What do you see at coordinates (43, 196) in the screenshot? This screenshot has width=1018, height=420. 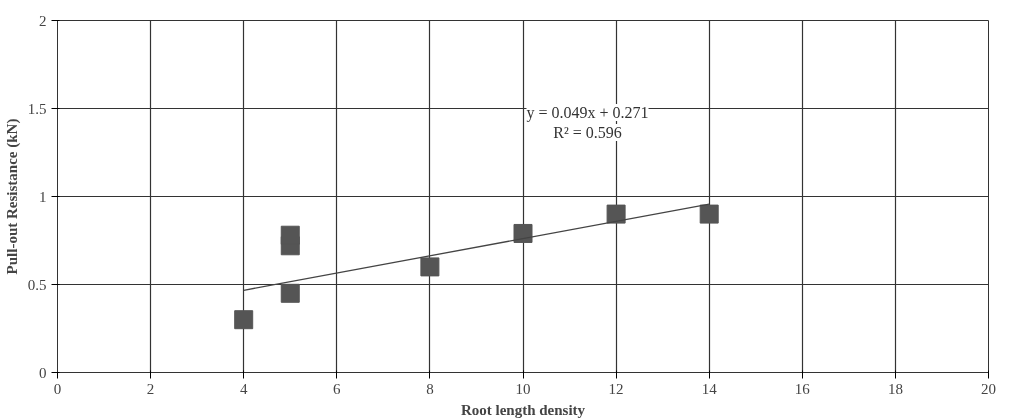 I see `y-tick-label: 1` at bounding box center [43, 196].